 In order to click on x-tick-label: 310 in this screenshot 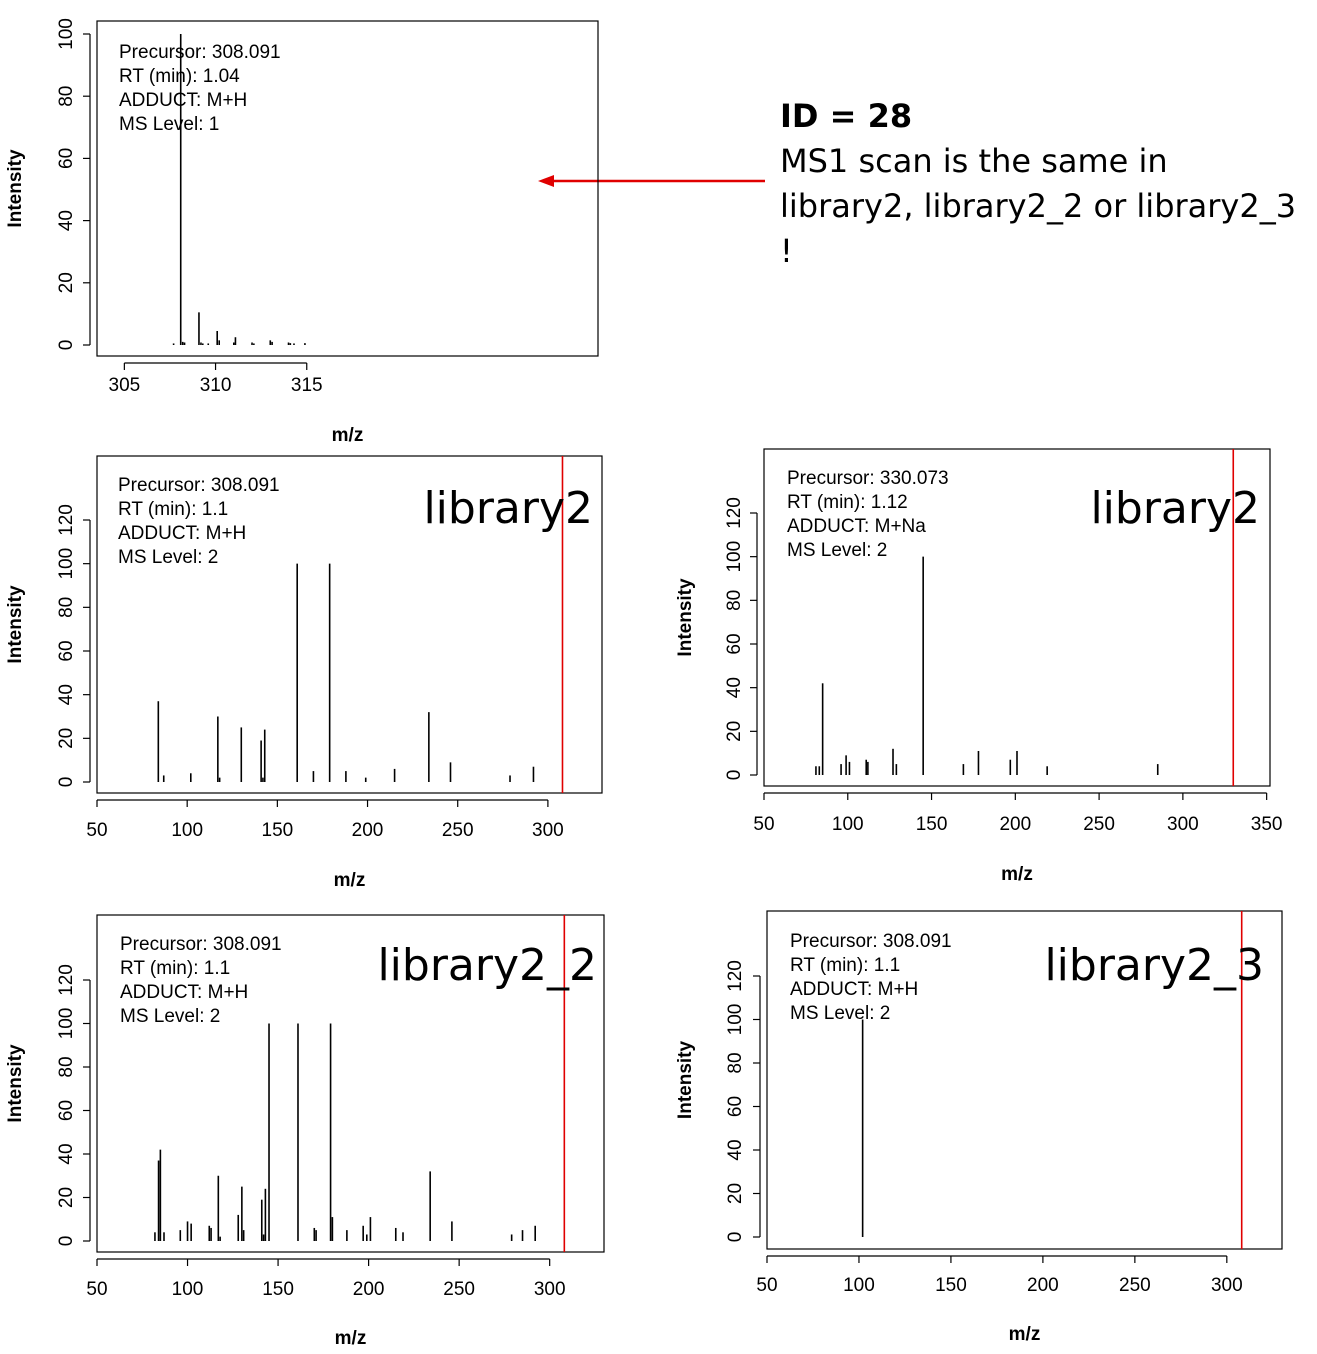, I will do `click(216, 385)`.